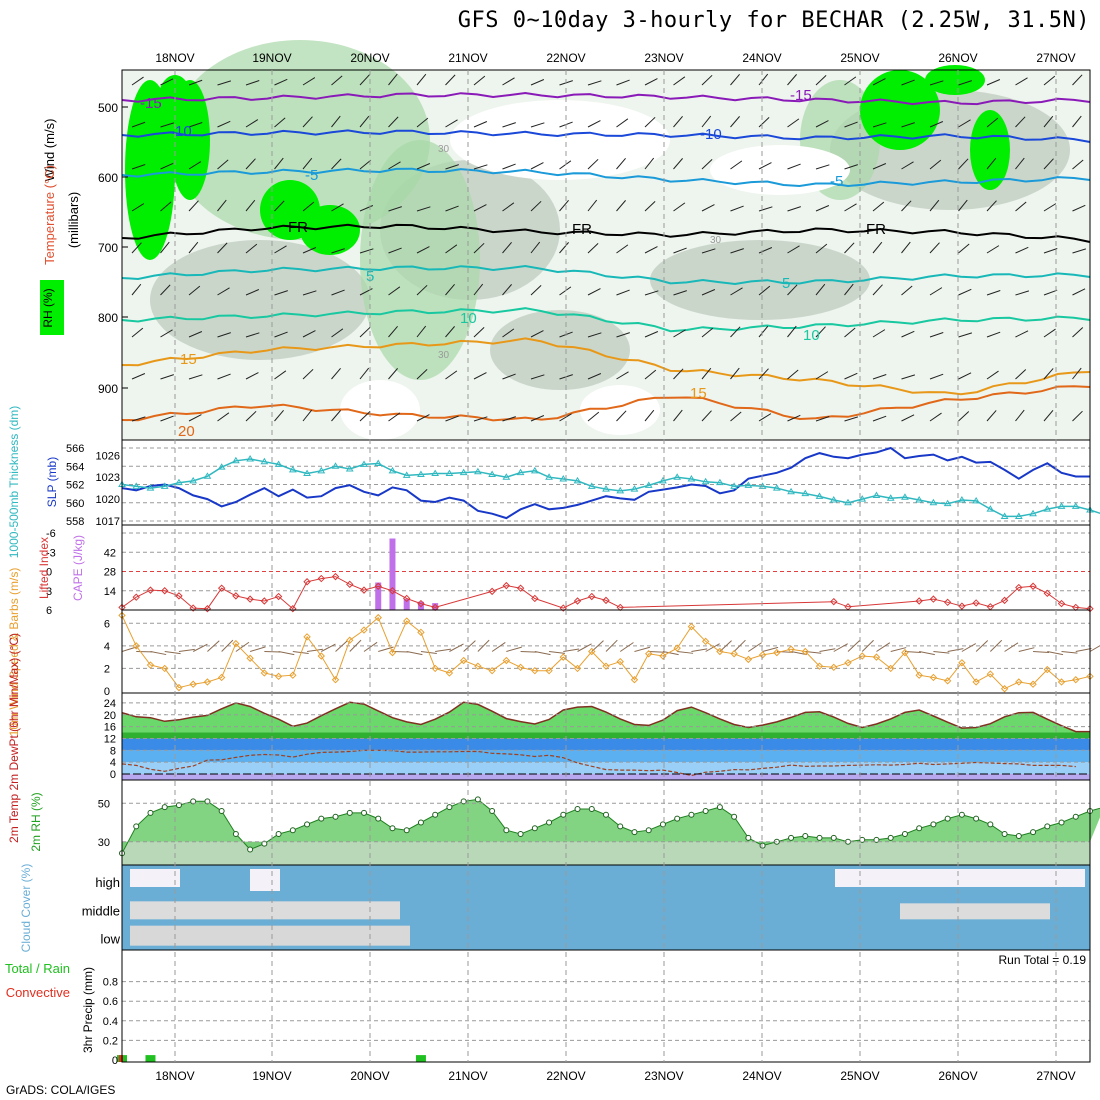 The image size is (1100, 1100). I want to click on temperature-contour, so click(606, 177).